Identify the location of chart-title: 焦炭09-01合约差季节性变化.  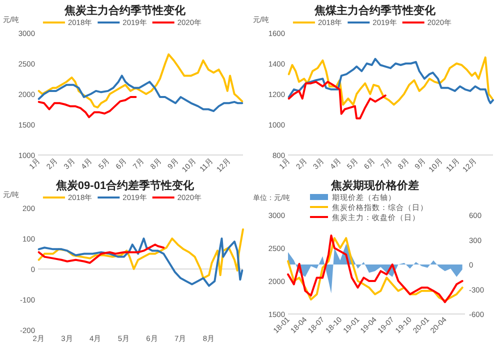
(125, 185).